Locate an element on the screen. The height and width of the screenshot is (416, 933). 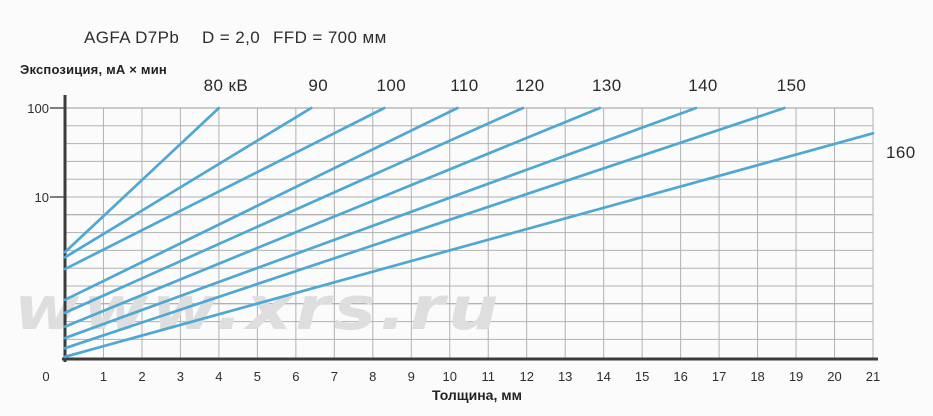
density-label: D = 2,0 is located at coordinates (231, 37).